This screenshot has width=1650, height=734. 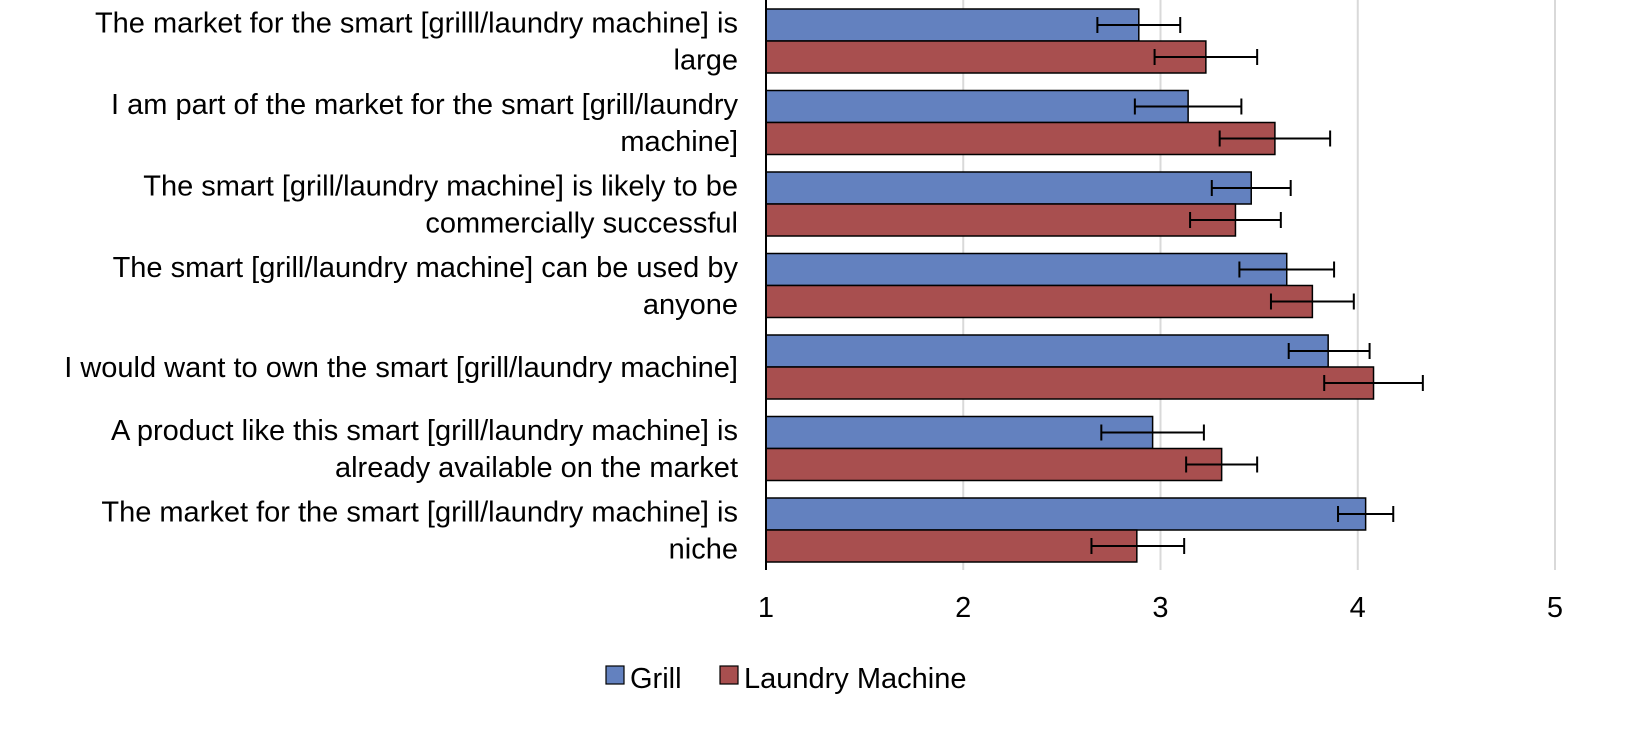 I want to click on category-label-3-line-1: anyone, so click(x=690, y=305).